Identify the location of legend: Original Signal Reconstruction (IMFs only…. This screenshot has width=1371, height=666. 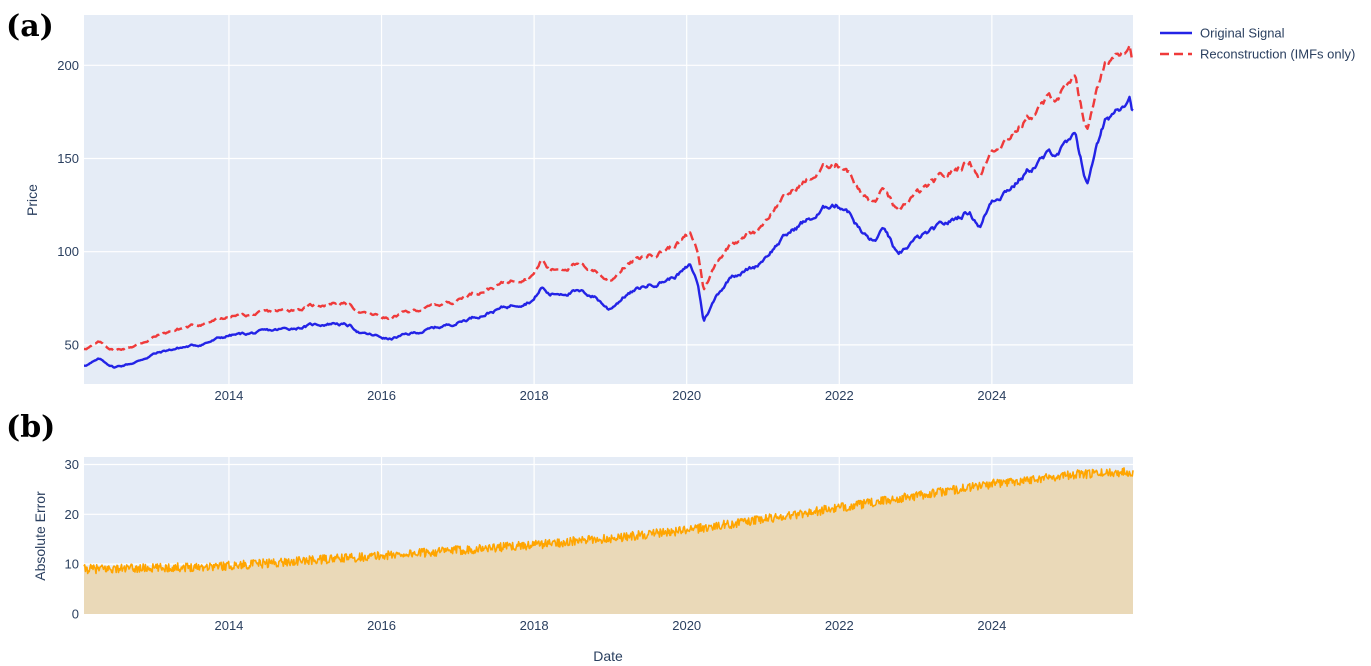
(1257, 44).